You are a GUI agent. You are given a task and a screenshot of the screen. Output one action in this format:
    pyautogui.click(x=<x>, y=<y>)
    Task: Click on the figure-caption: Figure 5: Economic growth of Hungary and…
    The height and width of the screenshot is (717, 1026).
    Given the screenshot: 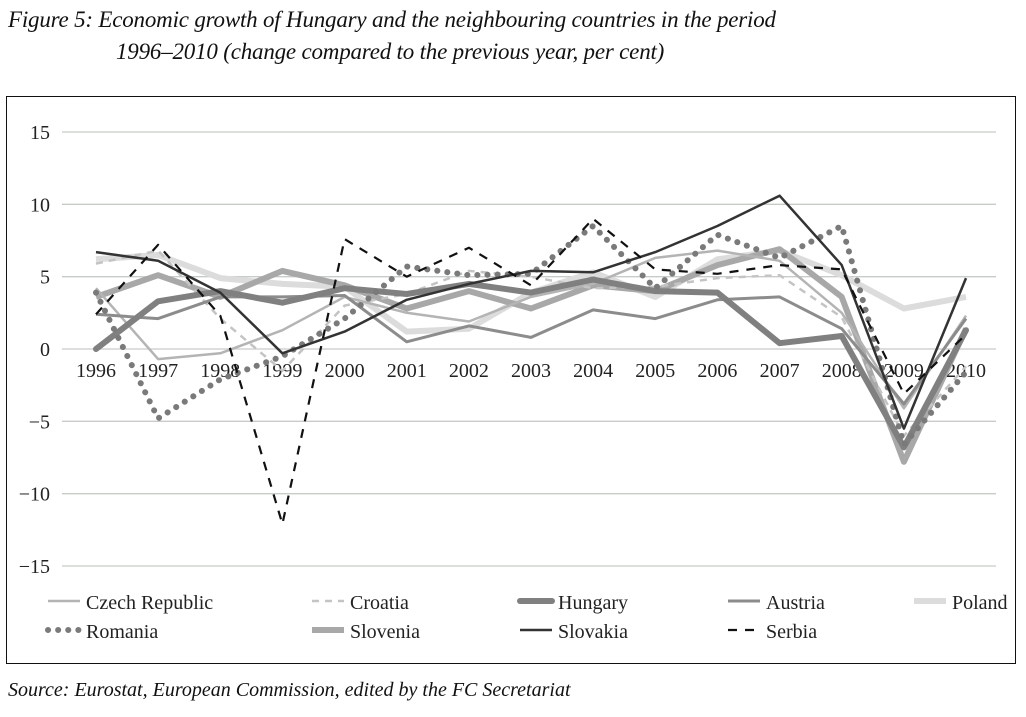 What is the action you would take?
    pyautogui.click(x=392, y=36)
    